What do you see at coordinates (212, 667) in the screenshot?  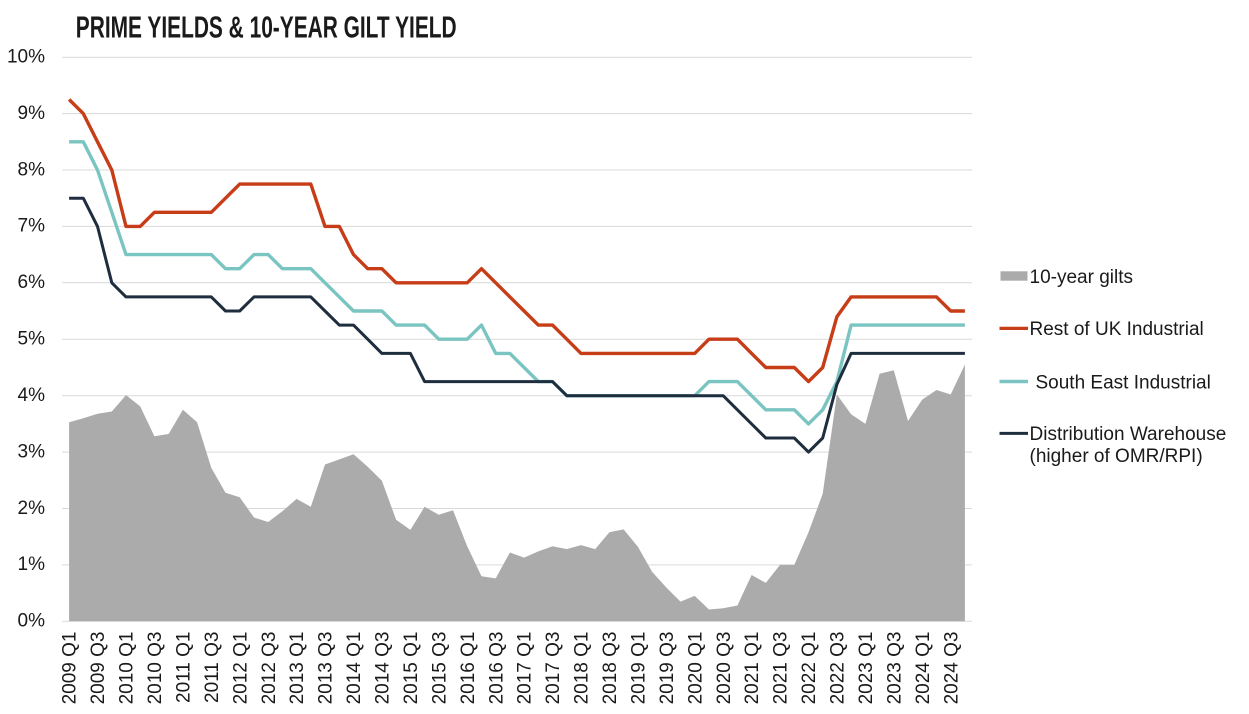 I see `svg-text: 2011 Q3` at bounding box center [212, 667].